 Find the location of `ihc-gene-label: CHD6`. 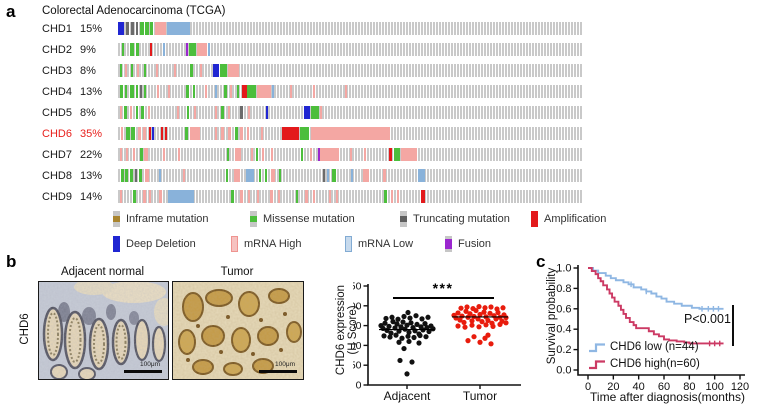

ihc-gene-label: CHD6 is located at coordinates (25, 329).